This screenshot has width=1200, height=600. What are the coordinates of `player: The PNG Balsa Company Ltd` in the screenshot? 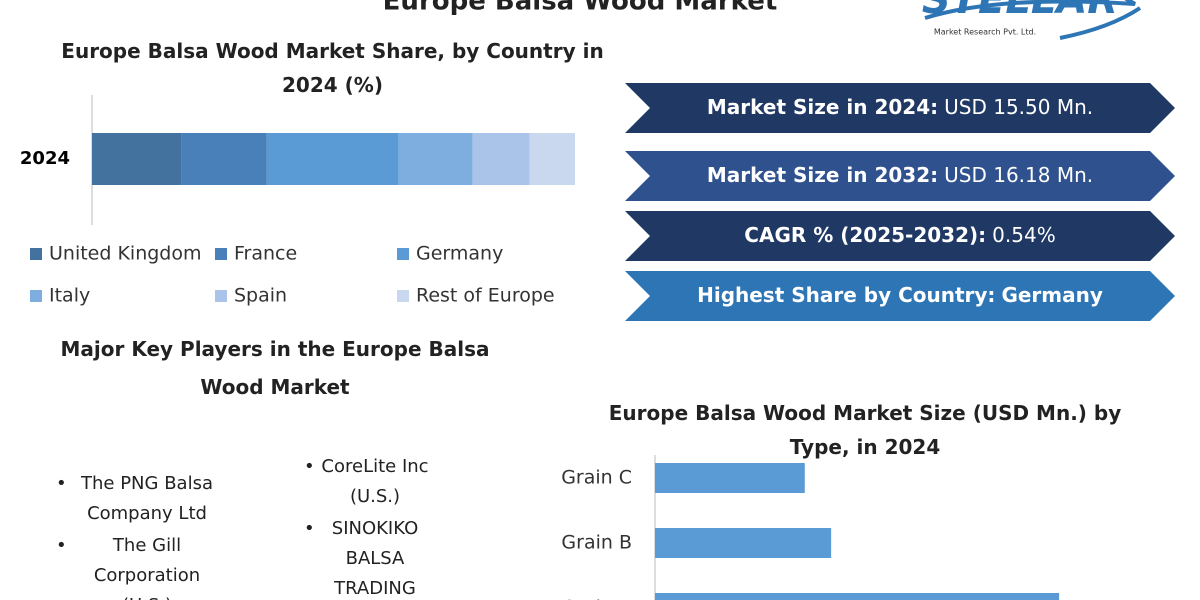 It's located at (139, 499).